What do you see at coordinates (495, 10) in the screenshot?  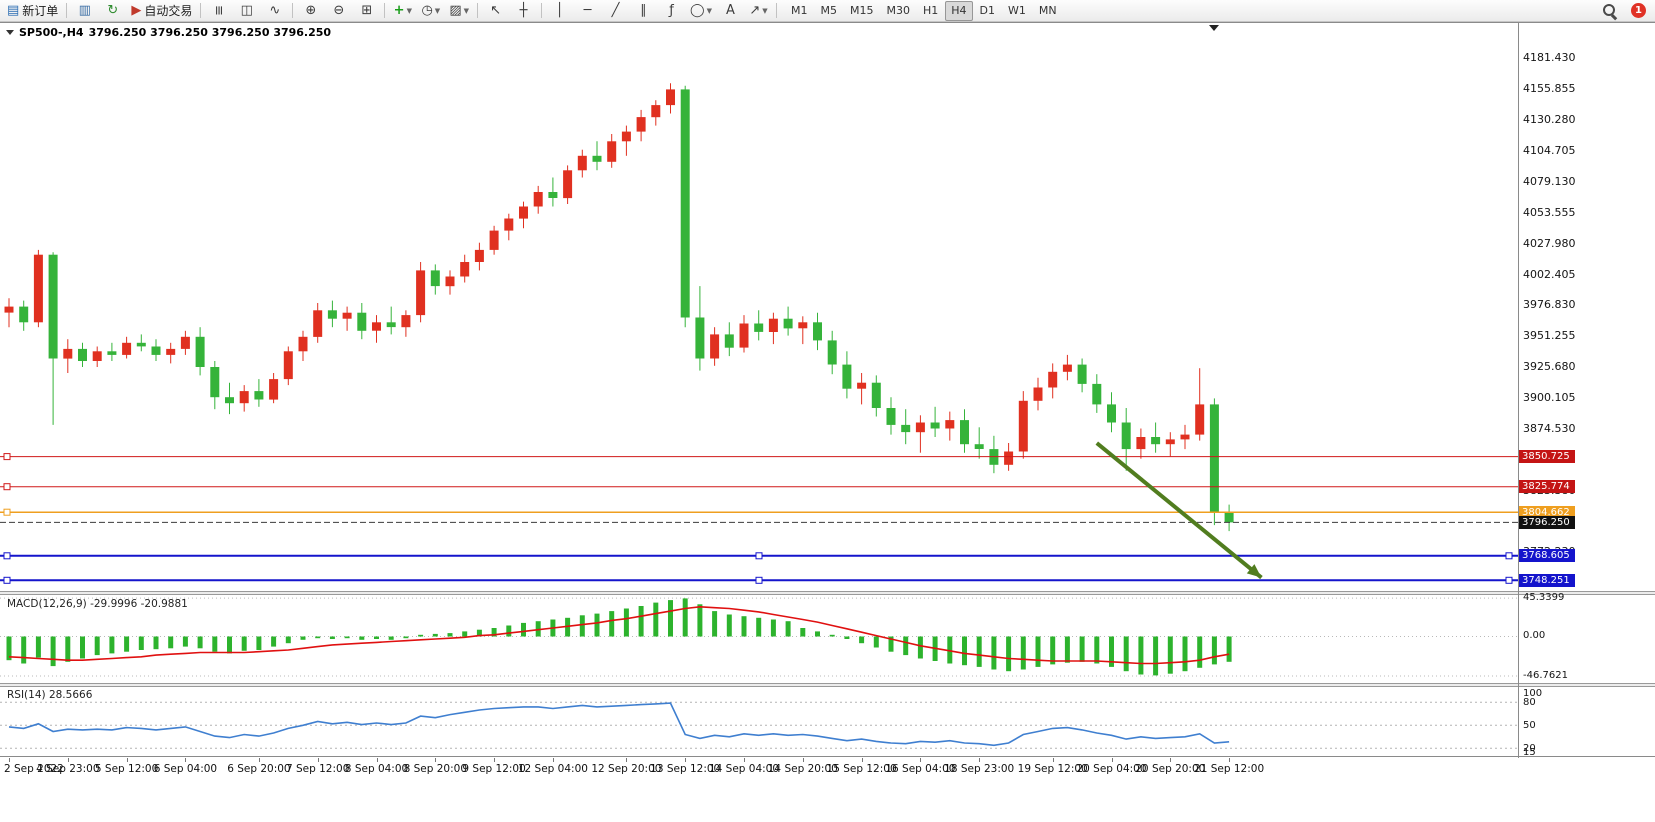 I see `cursor-button: ↖` at bounding box center [495, 10].